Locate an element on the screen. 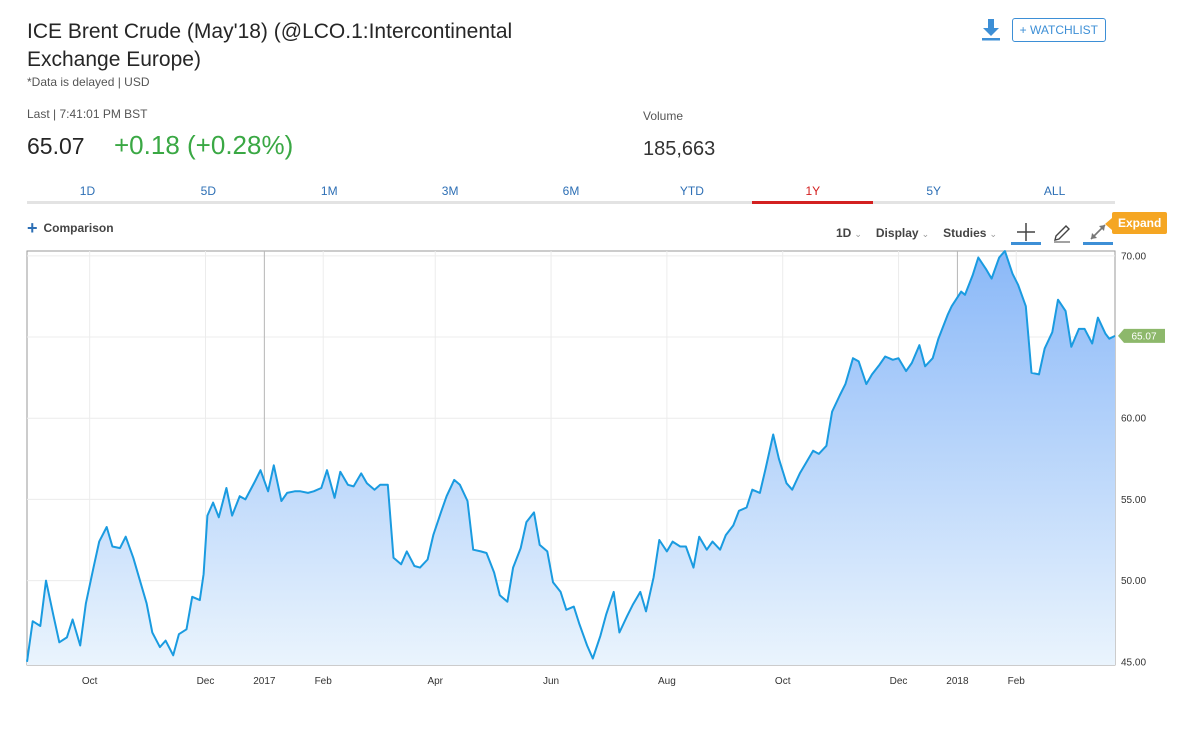  display-dropdown: Display ⌄ is located at coordinates (902, 233).